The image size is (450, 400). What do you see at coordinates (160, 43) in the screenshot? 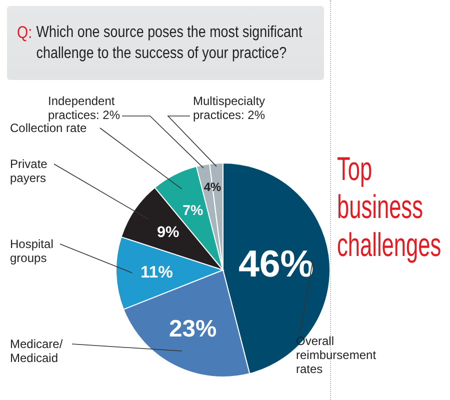
I see `chart-title: Q: Which one source poses the most significant challenge to the success of your practice?` at bounding box center [160, 43].